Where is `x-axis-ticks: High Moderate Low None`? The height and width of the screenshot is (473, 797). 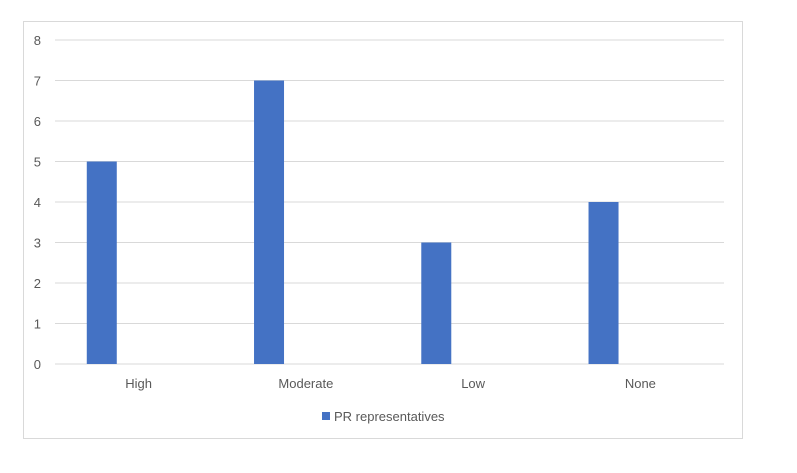
x-axis-ticks: High Moderate Low None is located at coordinates (390, 383).